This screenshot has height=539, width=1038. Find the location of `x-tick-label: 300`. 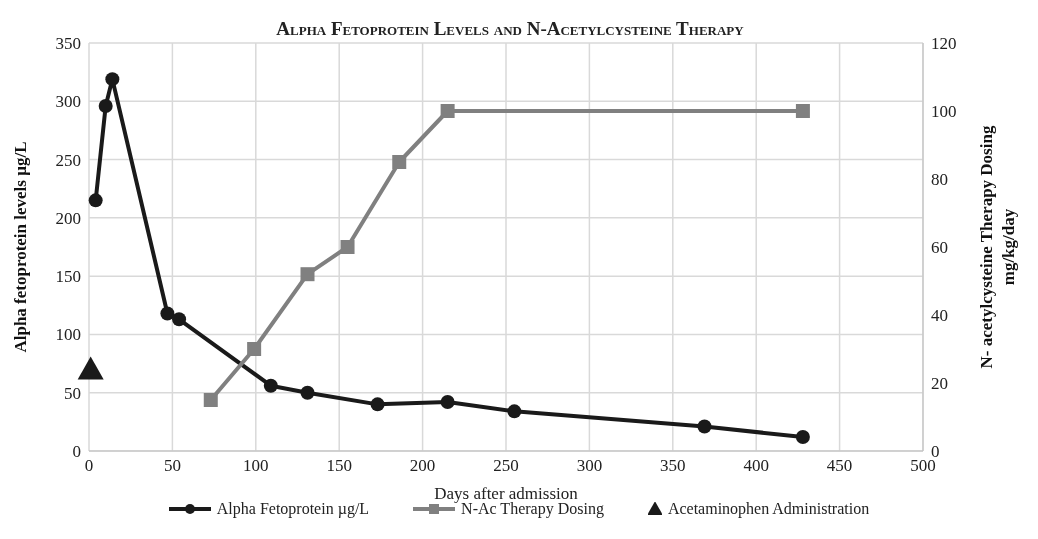

x-tick-label: 300 is located at coordinates (589, 466).